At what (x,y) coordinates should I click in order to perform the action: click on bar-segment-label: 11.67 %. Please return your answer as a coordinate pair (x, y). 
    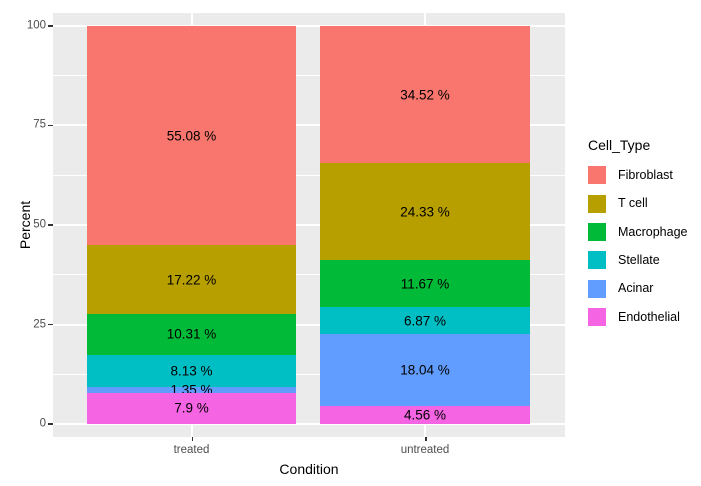
    Looking at the image, I should click on (425, 283).